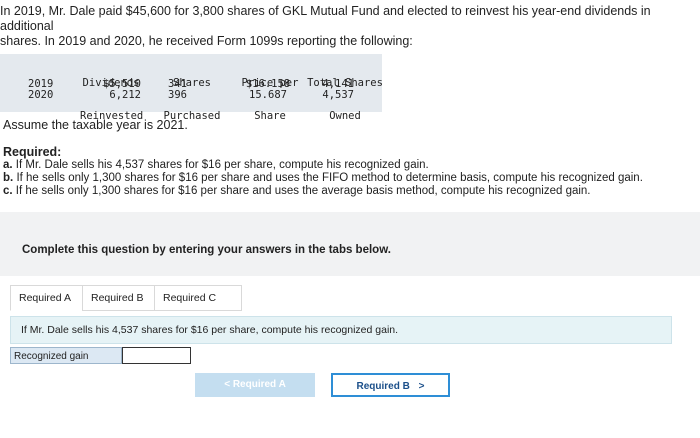 The width and height of the screenshot is (700, 438). What do you see at coordinates (421, 386) in the screenshot?
I see `chevron-right-icon: >` at bounding box center [421, 386].